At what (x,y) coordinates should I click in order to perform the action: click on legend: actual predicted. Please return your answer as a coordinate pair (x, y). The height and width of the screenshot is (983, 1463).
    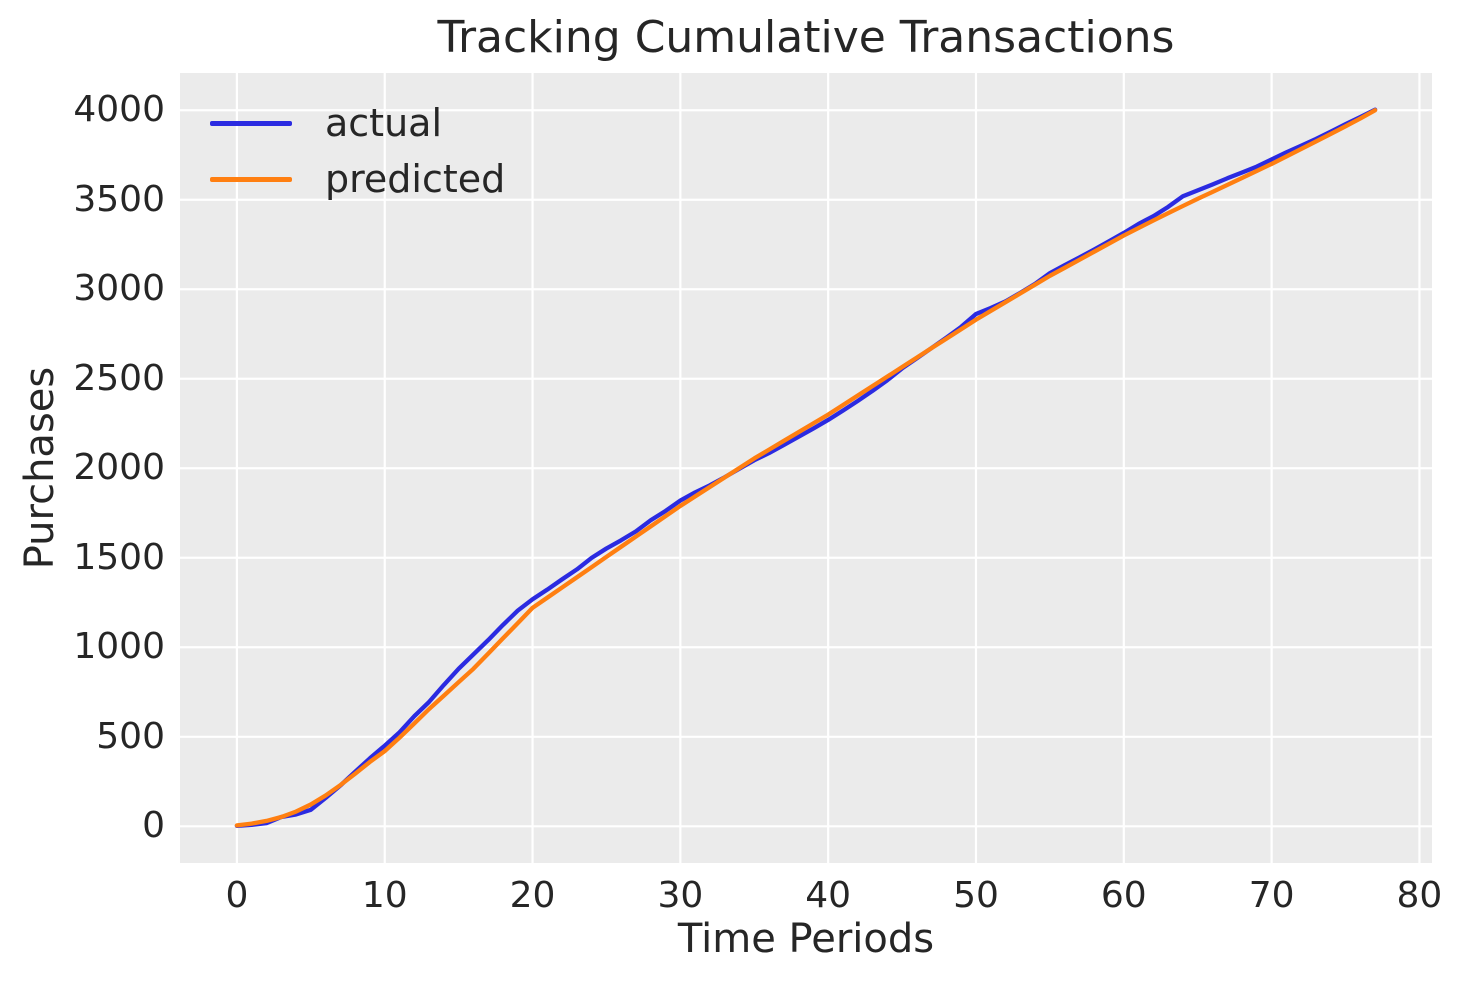
    Looking at the image, I should click on (357, 151).